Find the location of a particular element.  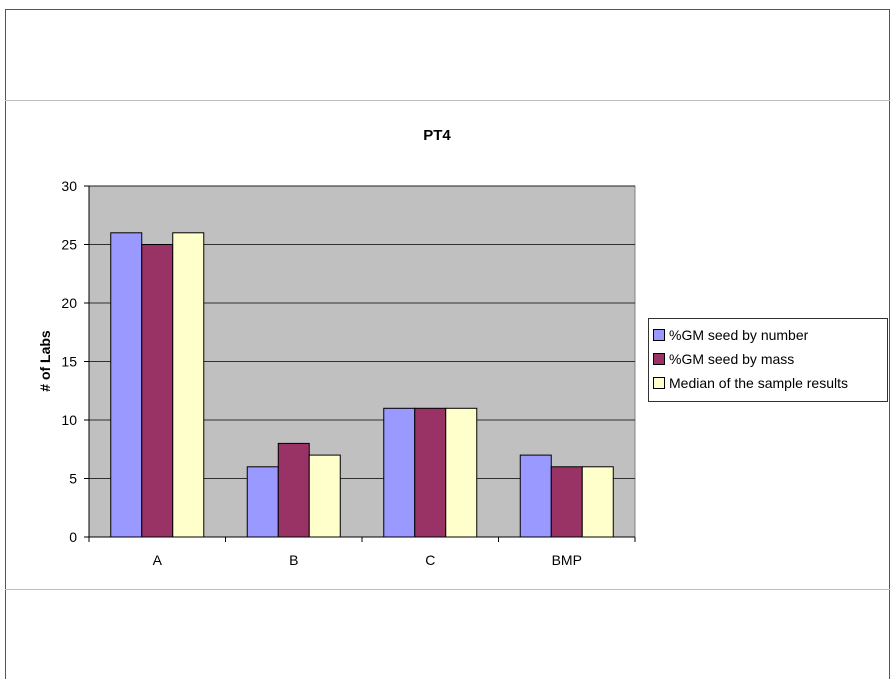

x-tick-label: A is located at coordinates (158, 560).